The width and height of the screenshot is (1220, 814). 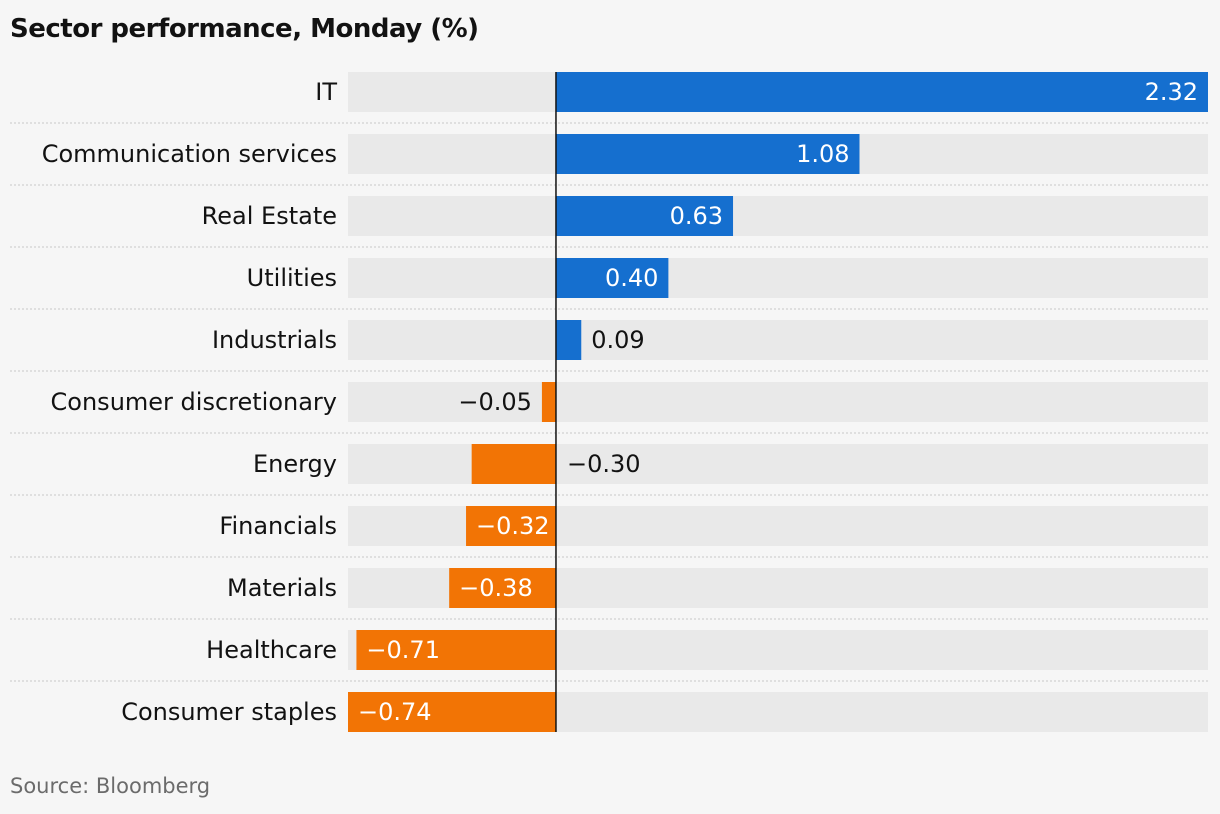 What do you see at coordinates (617, 340) in the screenshot?
I see `value-label: 0.09` at bounding box center [617, 340].